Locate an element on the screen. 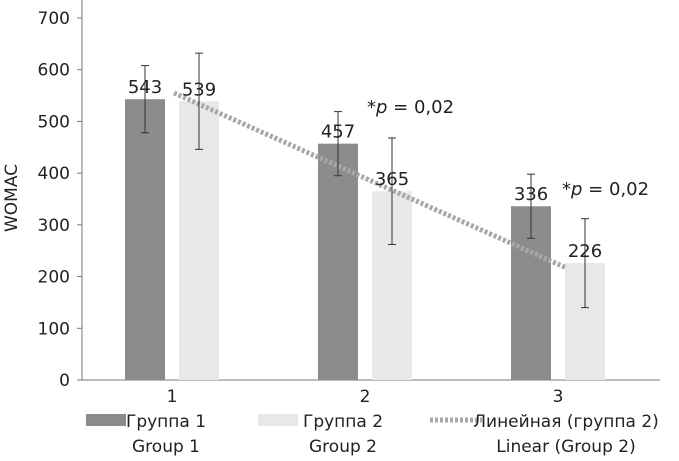 Image resolution: width=679 pixels, height=461 pixels. legend-label: Линейная (группа 2) is located at coordinates (566, 422).